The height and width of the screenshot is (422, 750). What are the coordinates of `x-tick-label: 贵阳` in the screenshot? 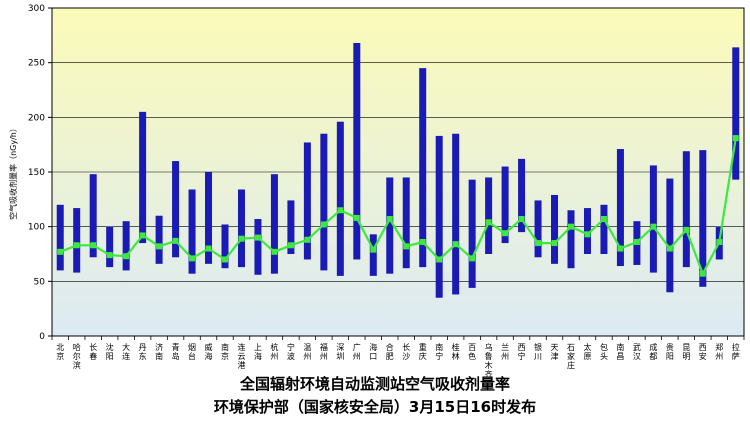 It's located at (670, 351).